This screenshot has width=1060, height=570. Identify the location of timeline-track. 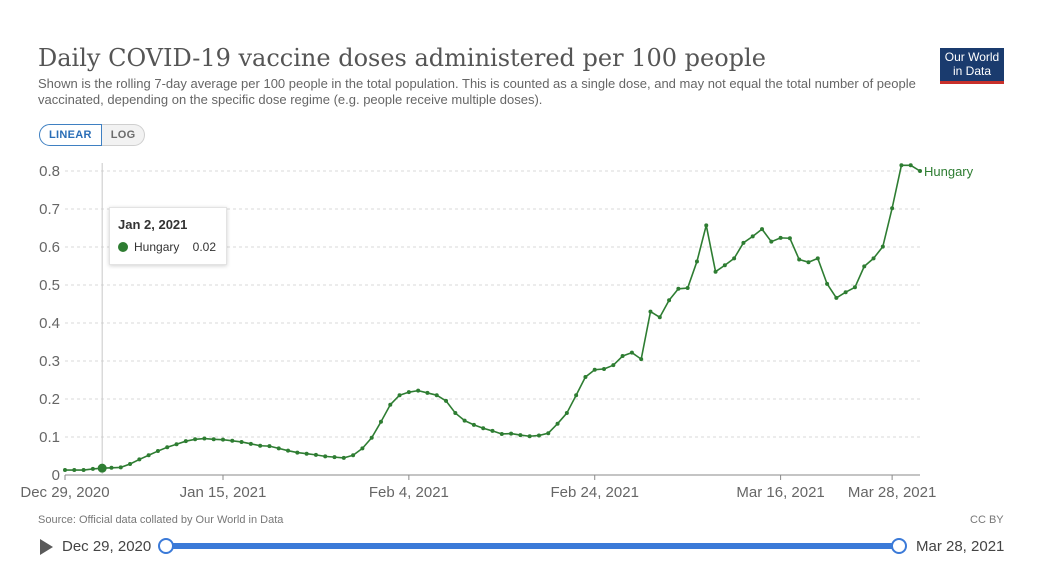
(532, 546).